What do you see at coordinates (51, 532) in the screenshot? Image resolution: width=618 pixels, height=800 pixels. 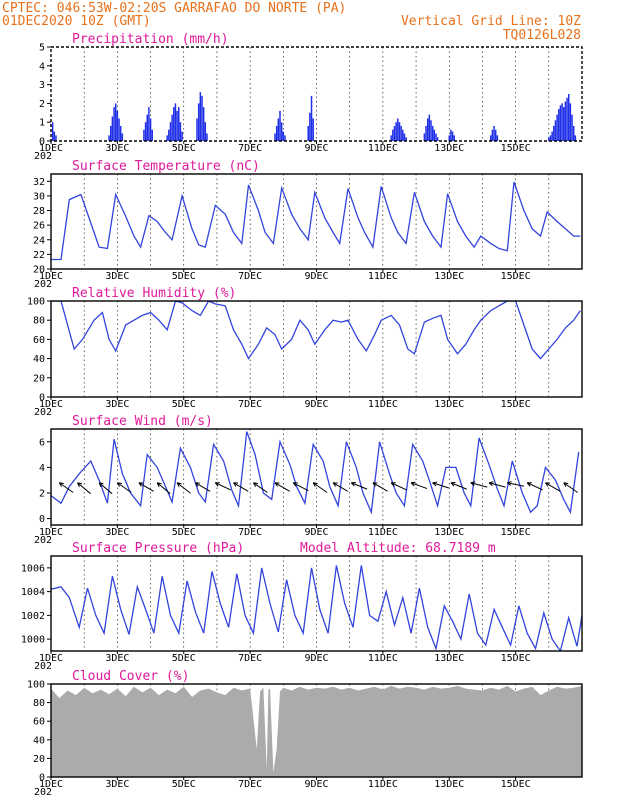 I see `wind-xtick-label: 1DEC` at bounding box center [51, 532].